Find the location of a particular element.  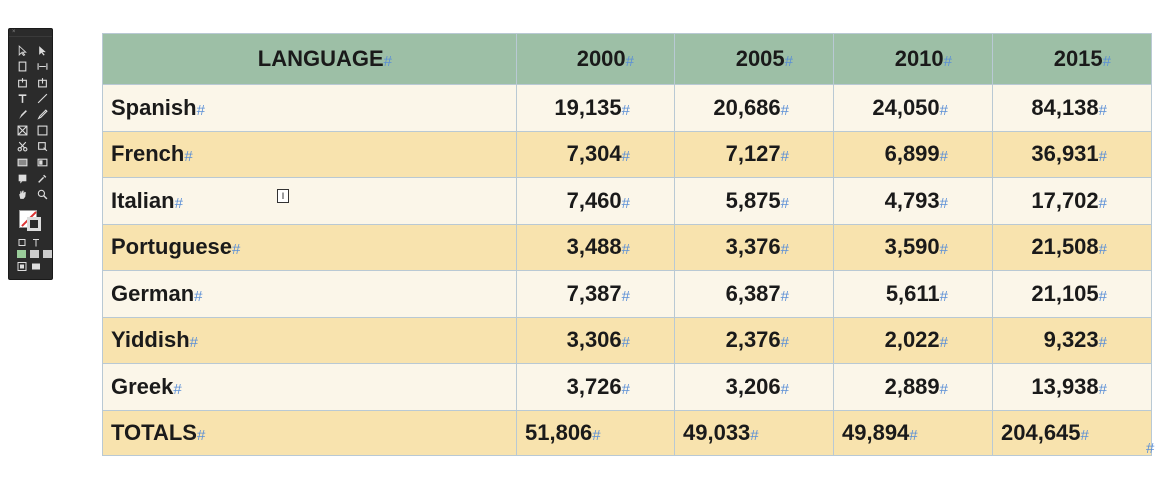

total-cell: 49,894# is located at coordinates (913, 432).